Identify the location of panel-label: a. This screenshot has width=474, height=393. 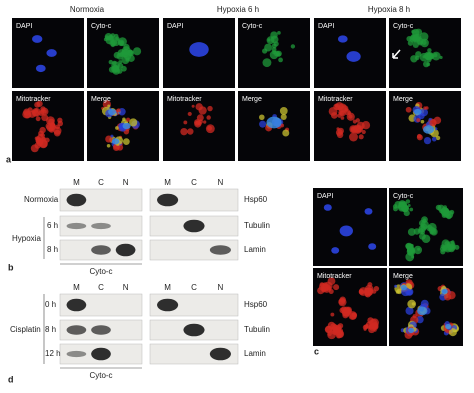
(9, 159).